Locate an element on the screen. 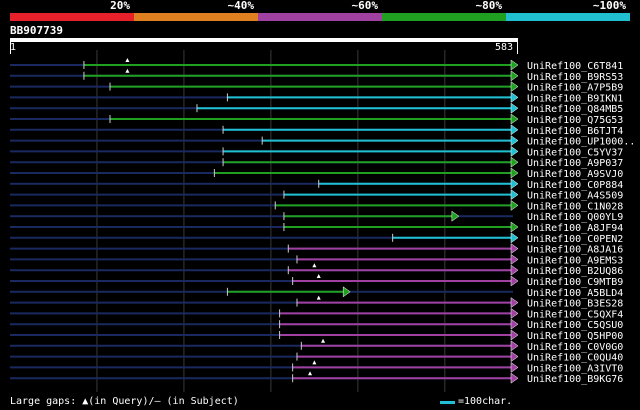  hit-label: UniRef100_Q00YL9 is located at coordinates (575, 217).